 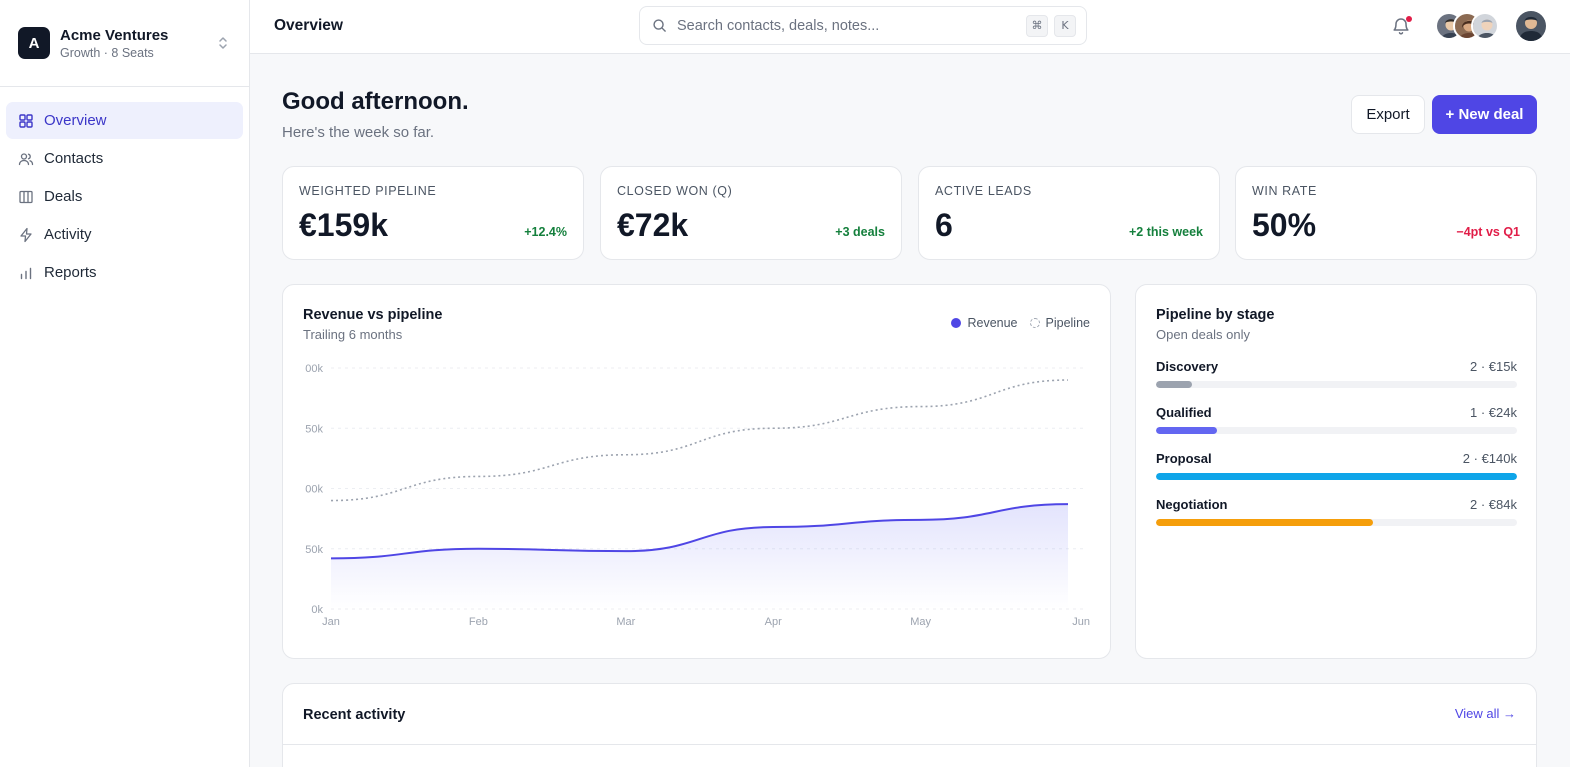 I want to click on x-tick-label: Mar, so click(x=625, y=622).